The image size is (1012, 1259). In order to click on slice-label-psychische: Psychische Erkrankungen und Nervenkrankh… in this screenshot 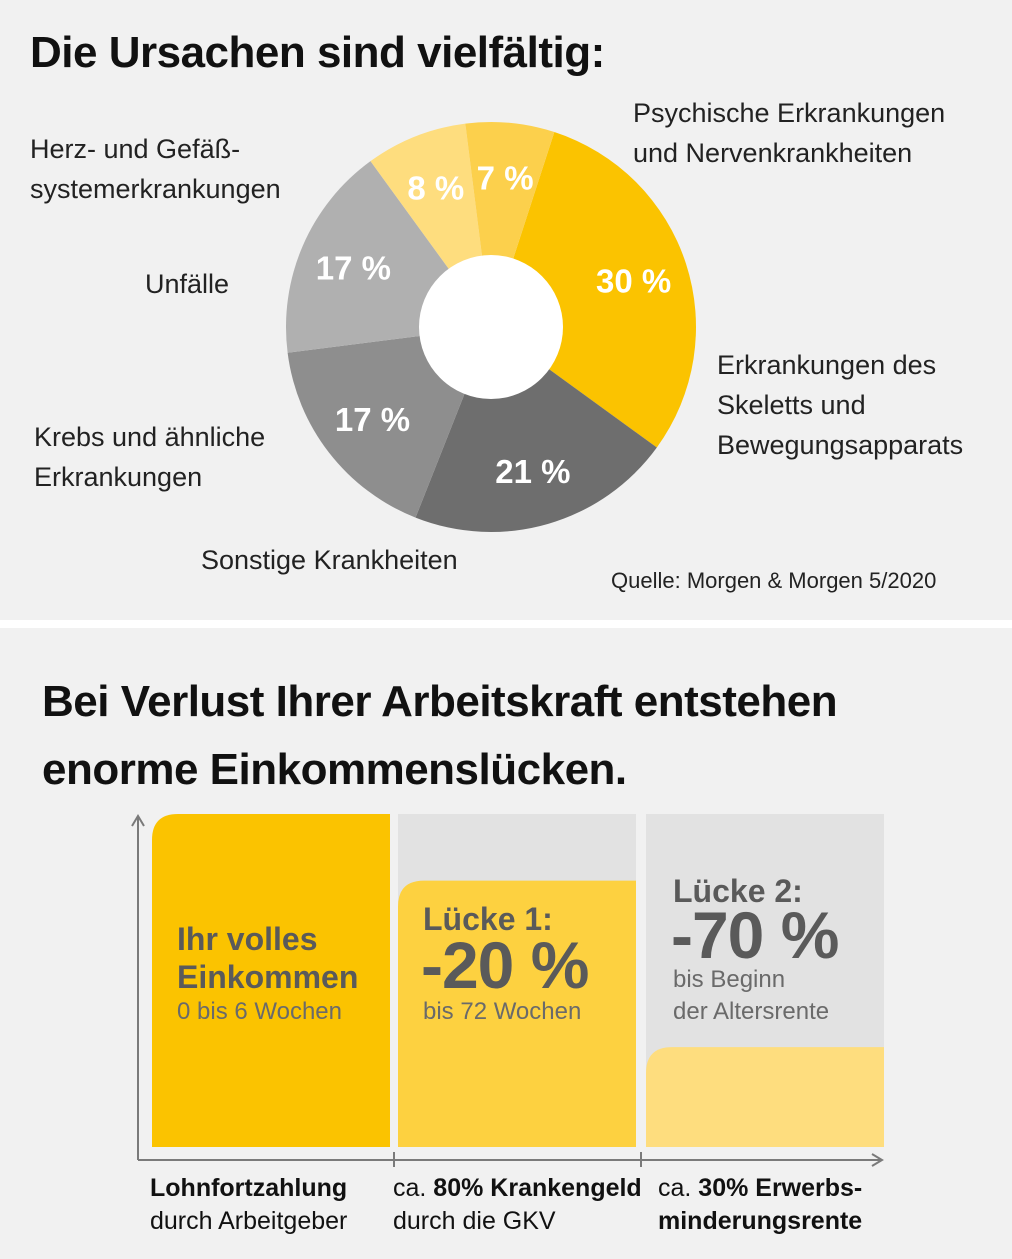, I will do `click(789, 133)`.